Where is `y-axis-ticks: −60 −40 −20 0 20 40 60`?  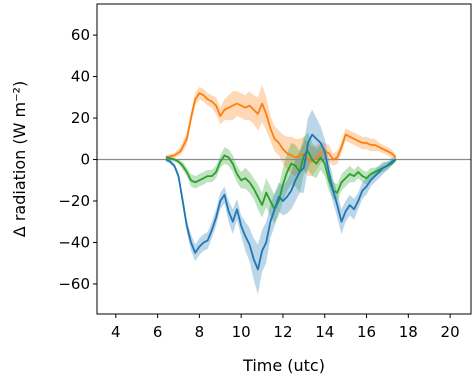
y-axis-ticks: −60 −40 −20 0 20 40 60 is located at coordinates (77, 159).